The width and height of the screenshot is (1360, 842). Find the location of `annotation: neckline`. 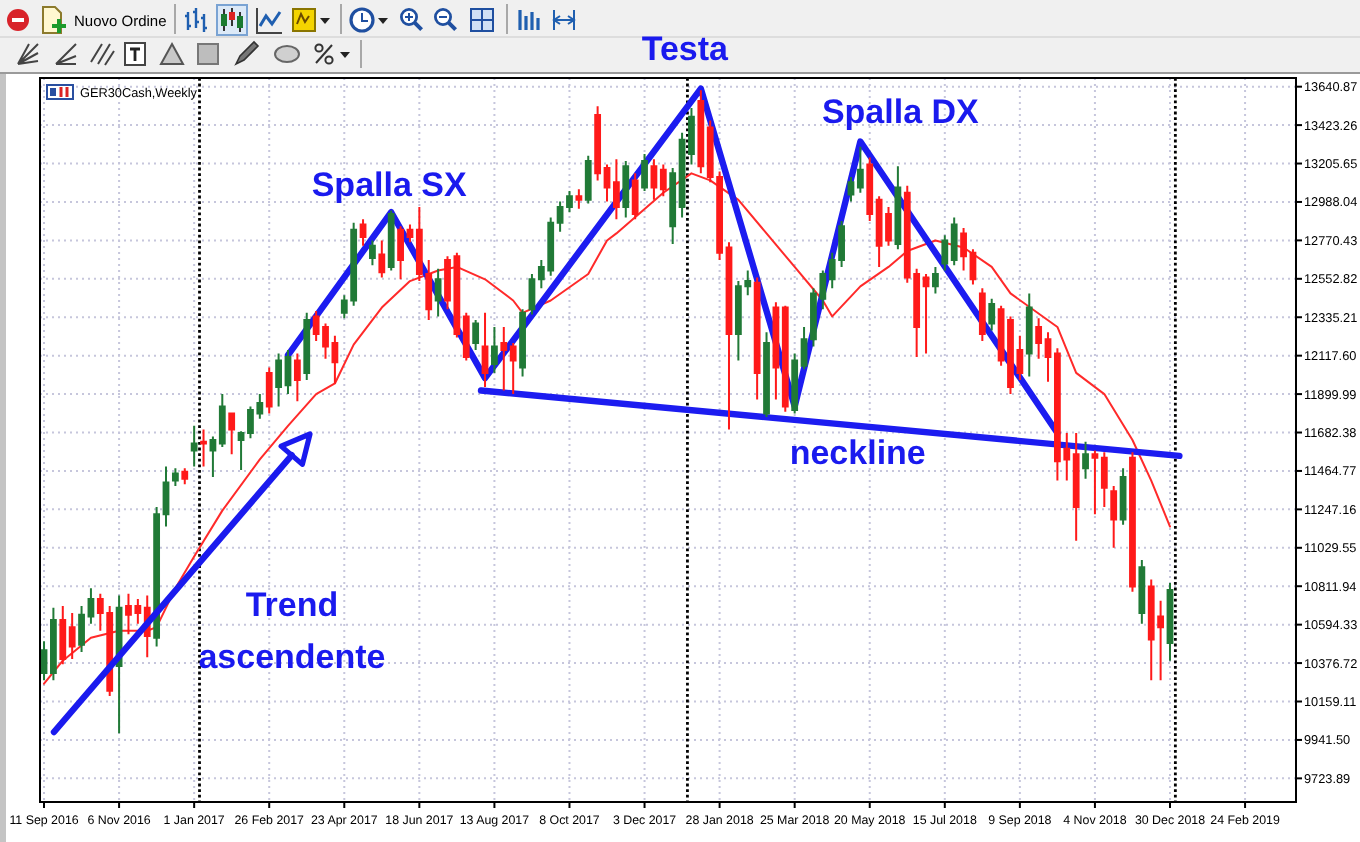

annotation: neckline is located at coordinates (857, 452).